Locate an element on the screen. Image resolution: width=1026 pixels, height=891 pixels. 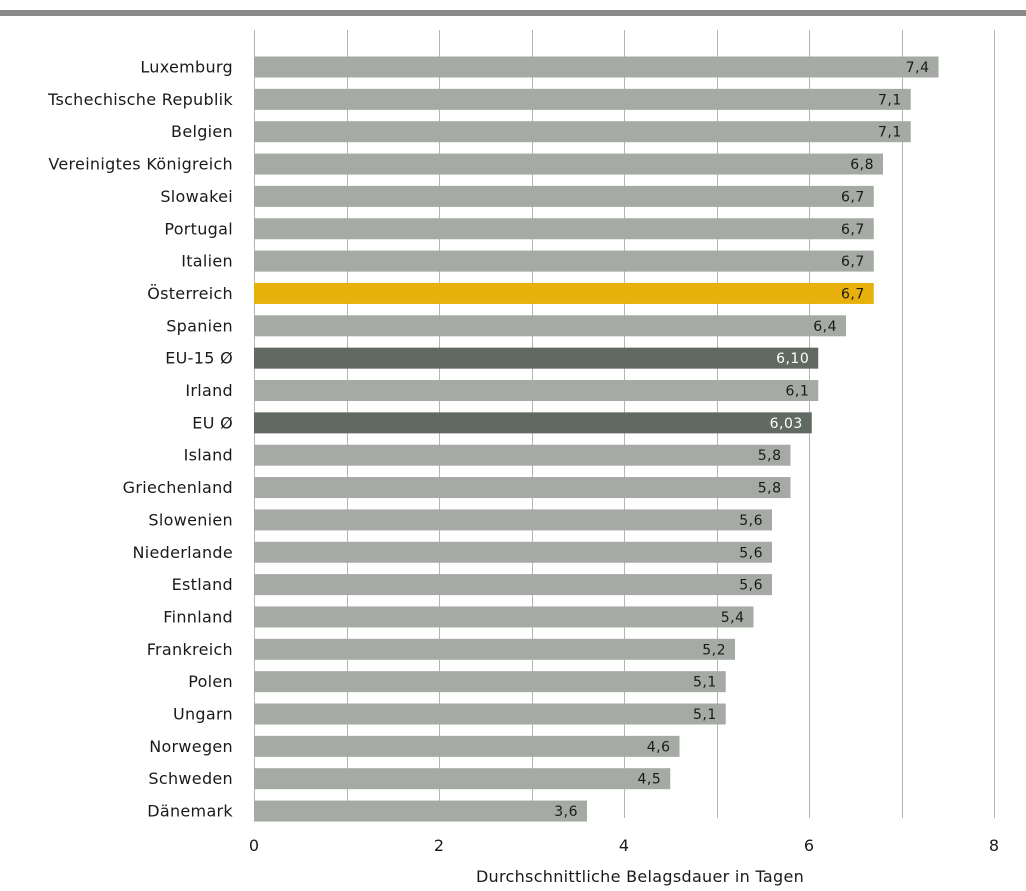
category-label: Norwegen is located at coordinates (191, 746).